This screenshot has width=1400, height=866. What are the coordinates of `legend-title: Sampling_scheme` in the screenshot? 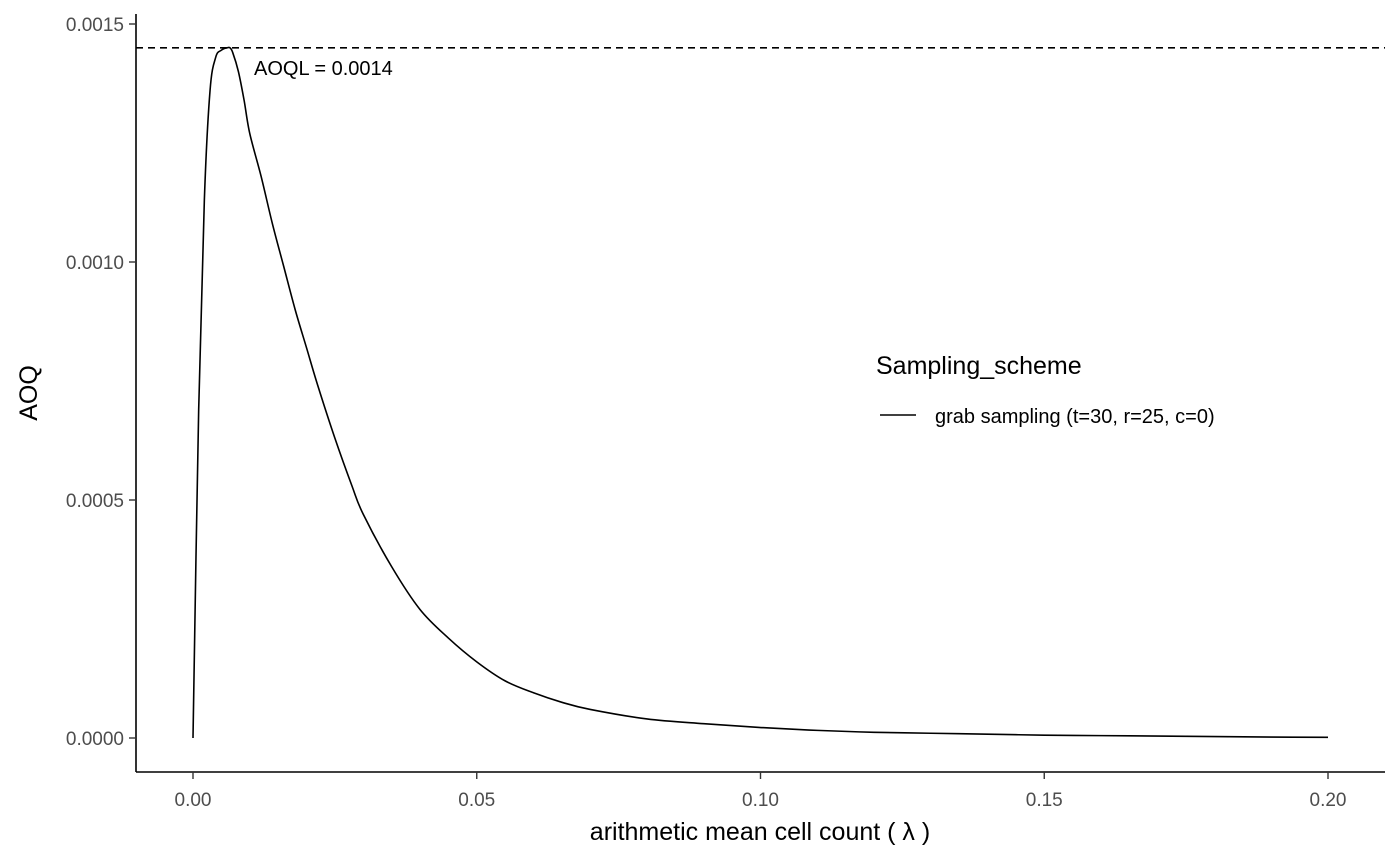 It's located at (979, 366).